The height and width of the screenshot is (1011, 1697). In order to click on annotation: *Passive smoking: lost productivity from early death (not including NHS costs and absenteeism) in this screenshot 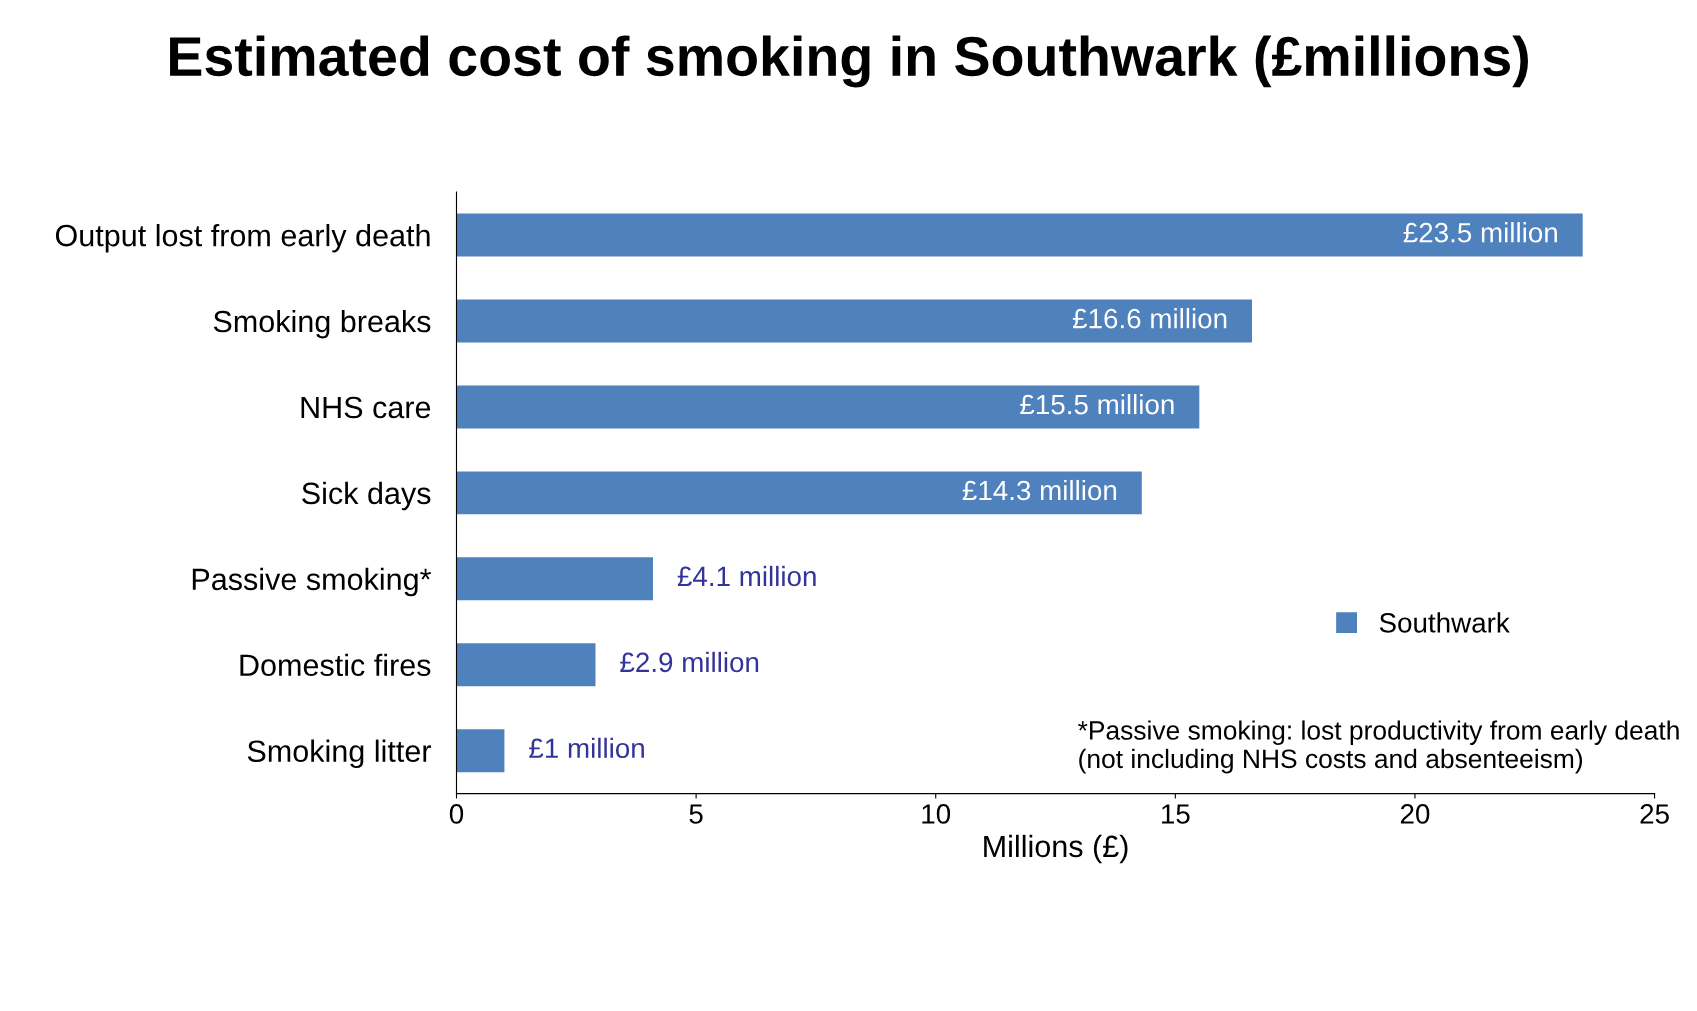, I will do `click(1378, 747)`.